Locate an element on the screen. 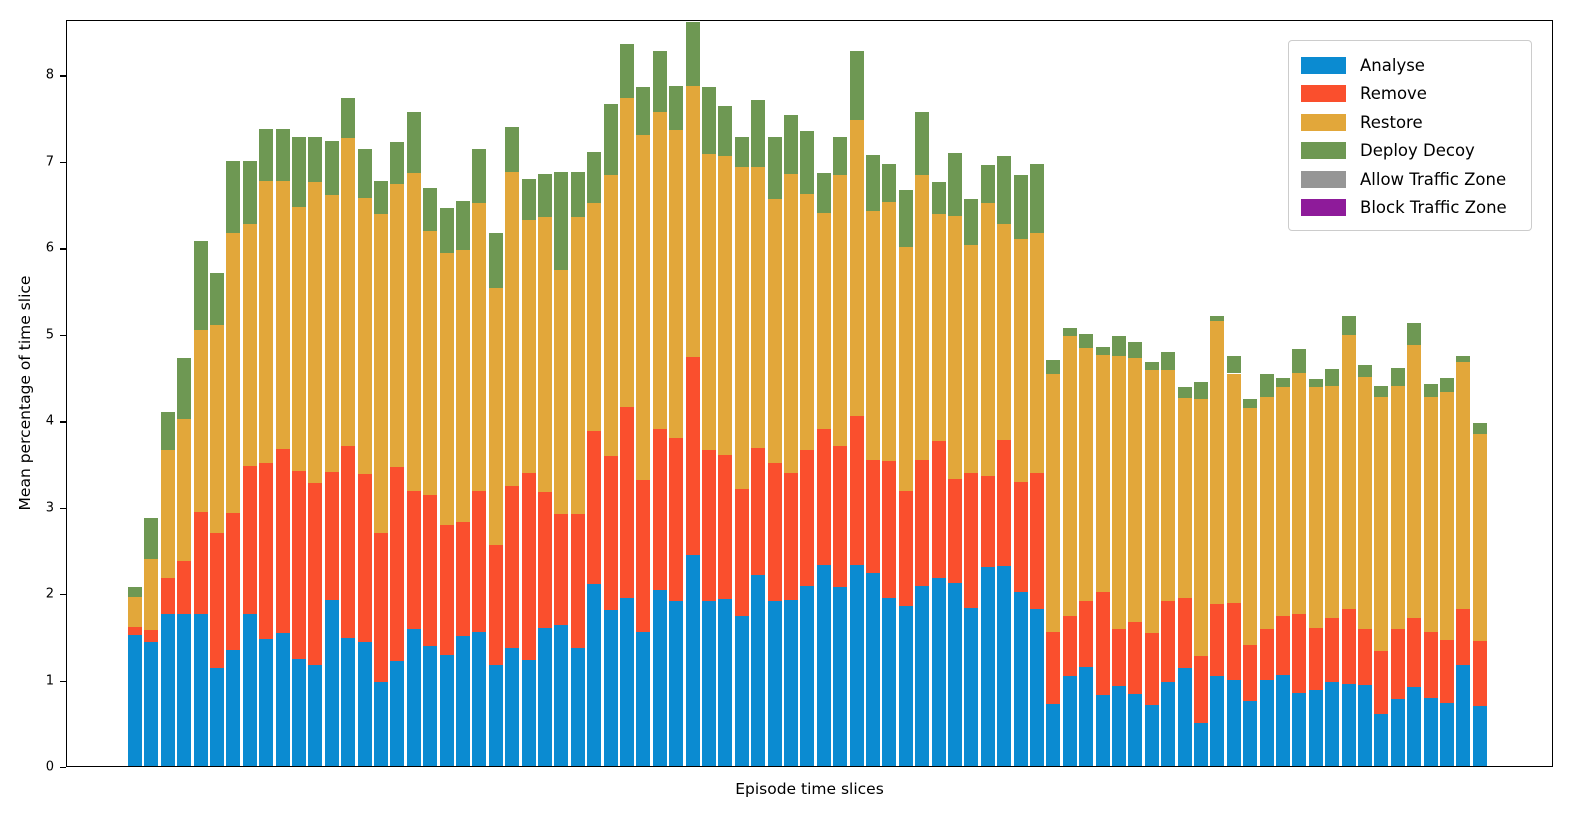  y-tick-label: 2 is located at coordinates (49, 594).